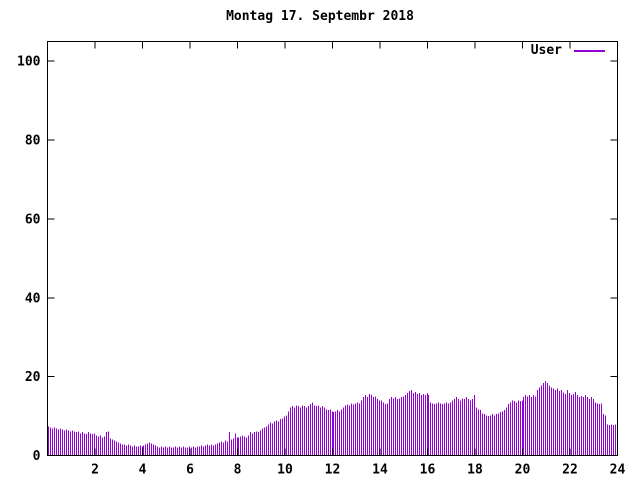 This screenshot has width=640, height=480. What do you see at coordinates (333, 418) in the screenshot?
I see `bars-series-user` at bounding box center [333, 418].